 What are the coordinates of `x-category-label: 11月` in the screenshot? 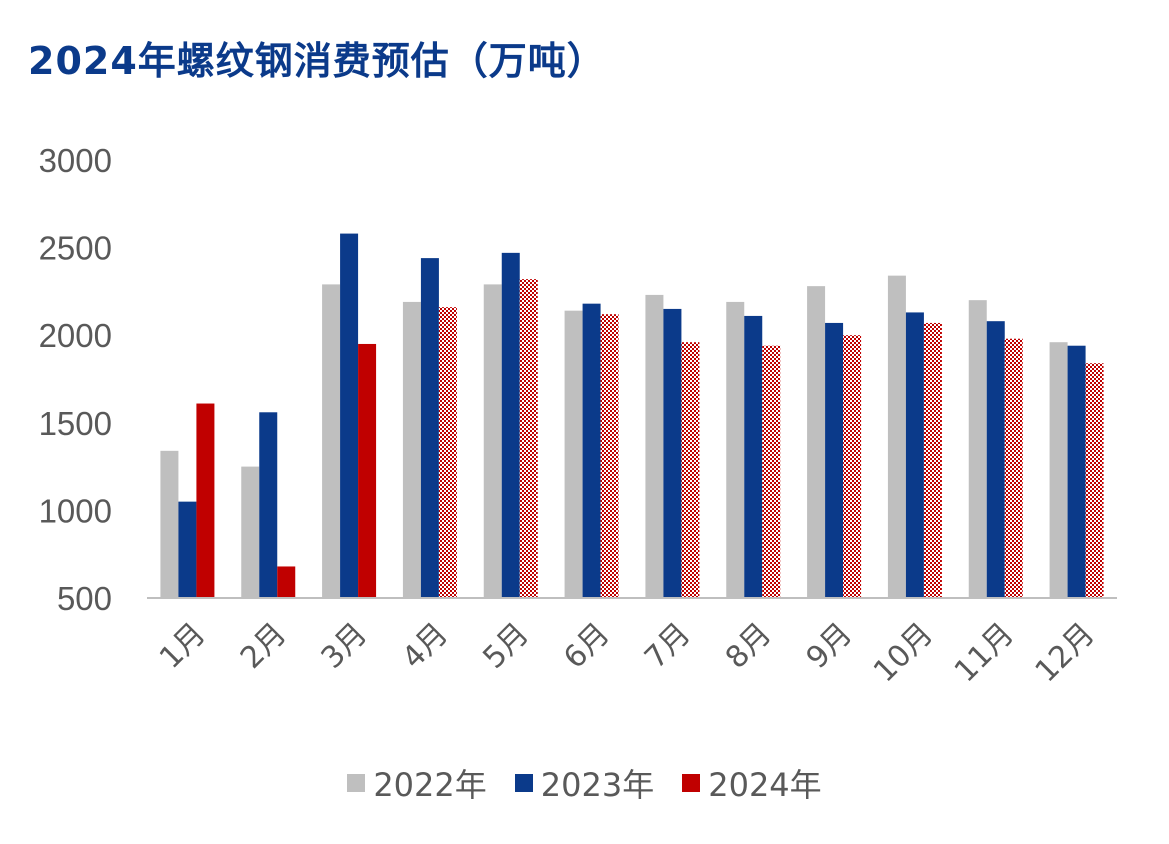 It's located at (984, 652).